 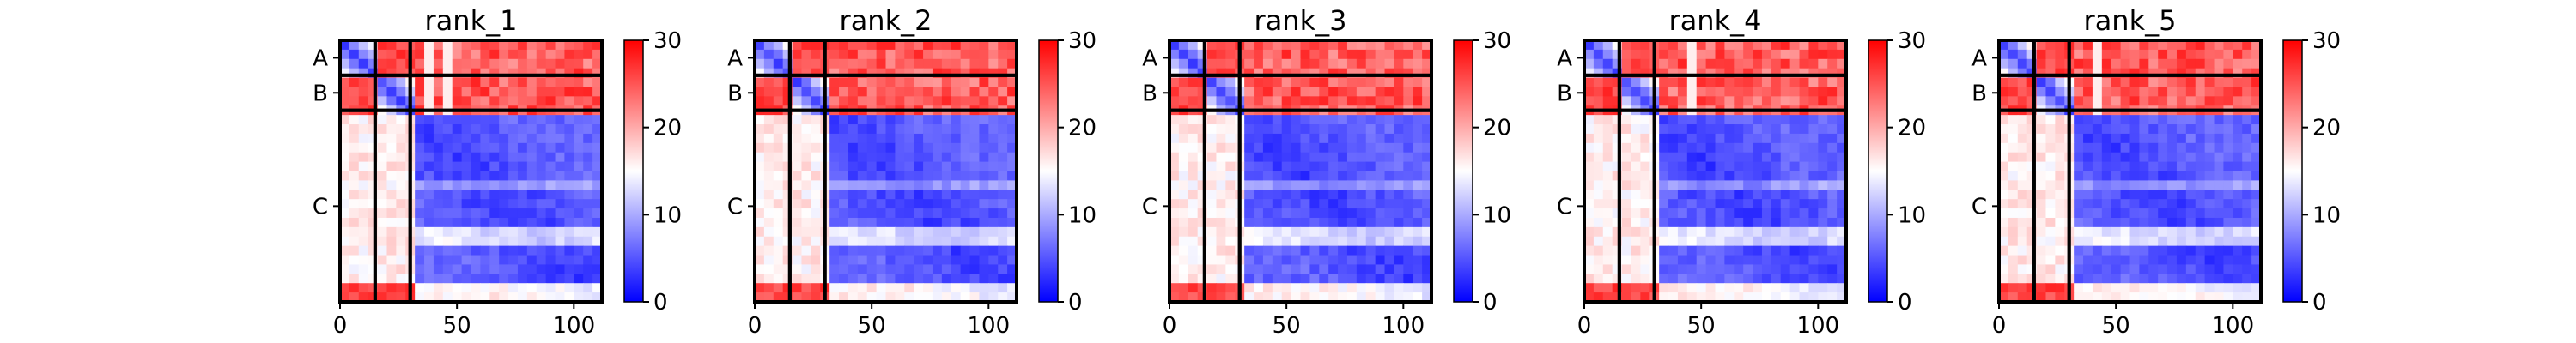 What do you see at coordinates (735, 58) in the screenshot?
I see `chain-label: A` at bounding box center [735, 58].